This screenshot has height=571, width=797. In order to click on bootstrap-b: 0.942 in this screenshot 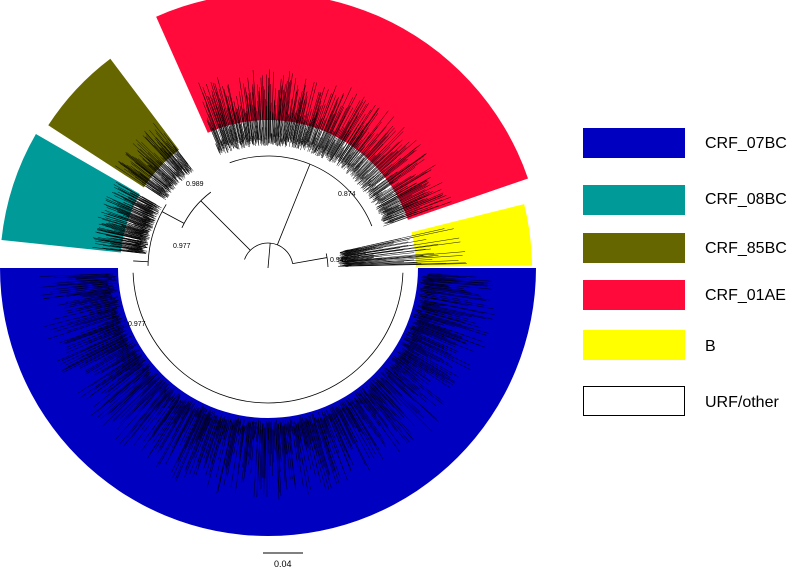, I will do `click(339, 260)`.